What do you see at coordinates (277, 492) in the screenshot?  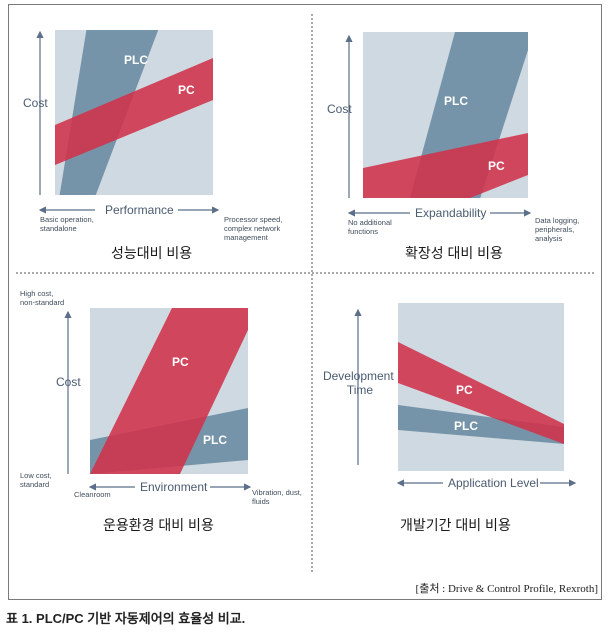 I see `note-part: Vibration, dust,` at bounding box center [277, 492].